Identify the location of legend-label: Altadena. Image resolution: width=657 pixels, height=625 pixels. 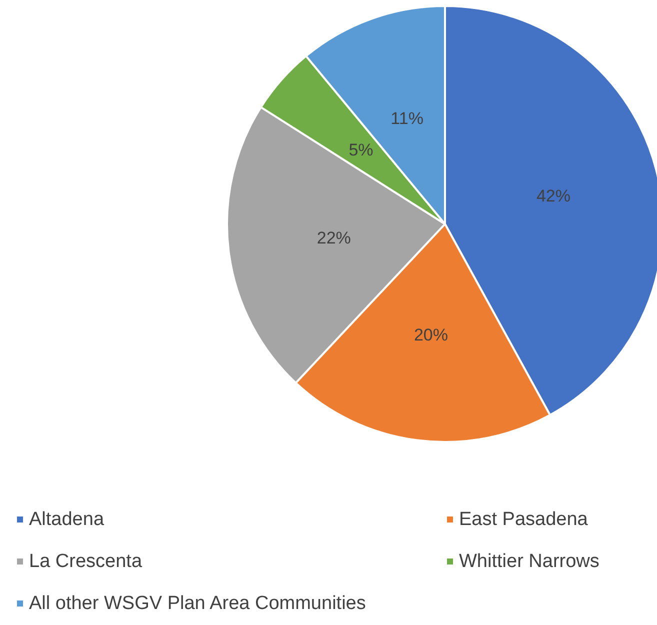
(66, 519).